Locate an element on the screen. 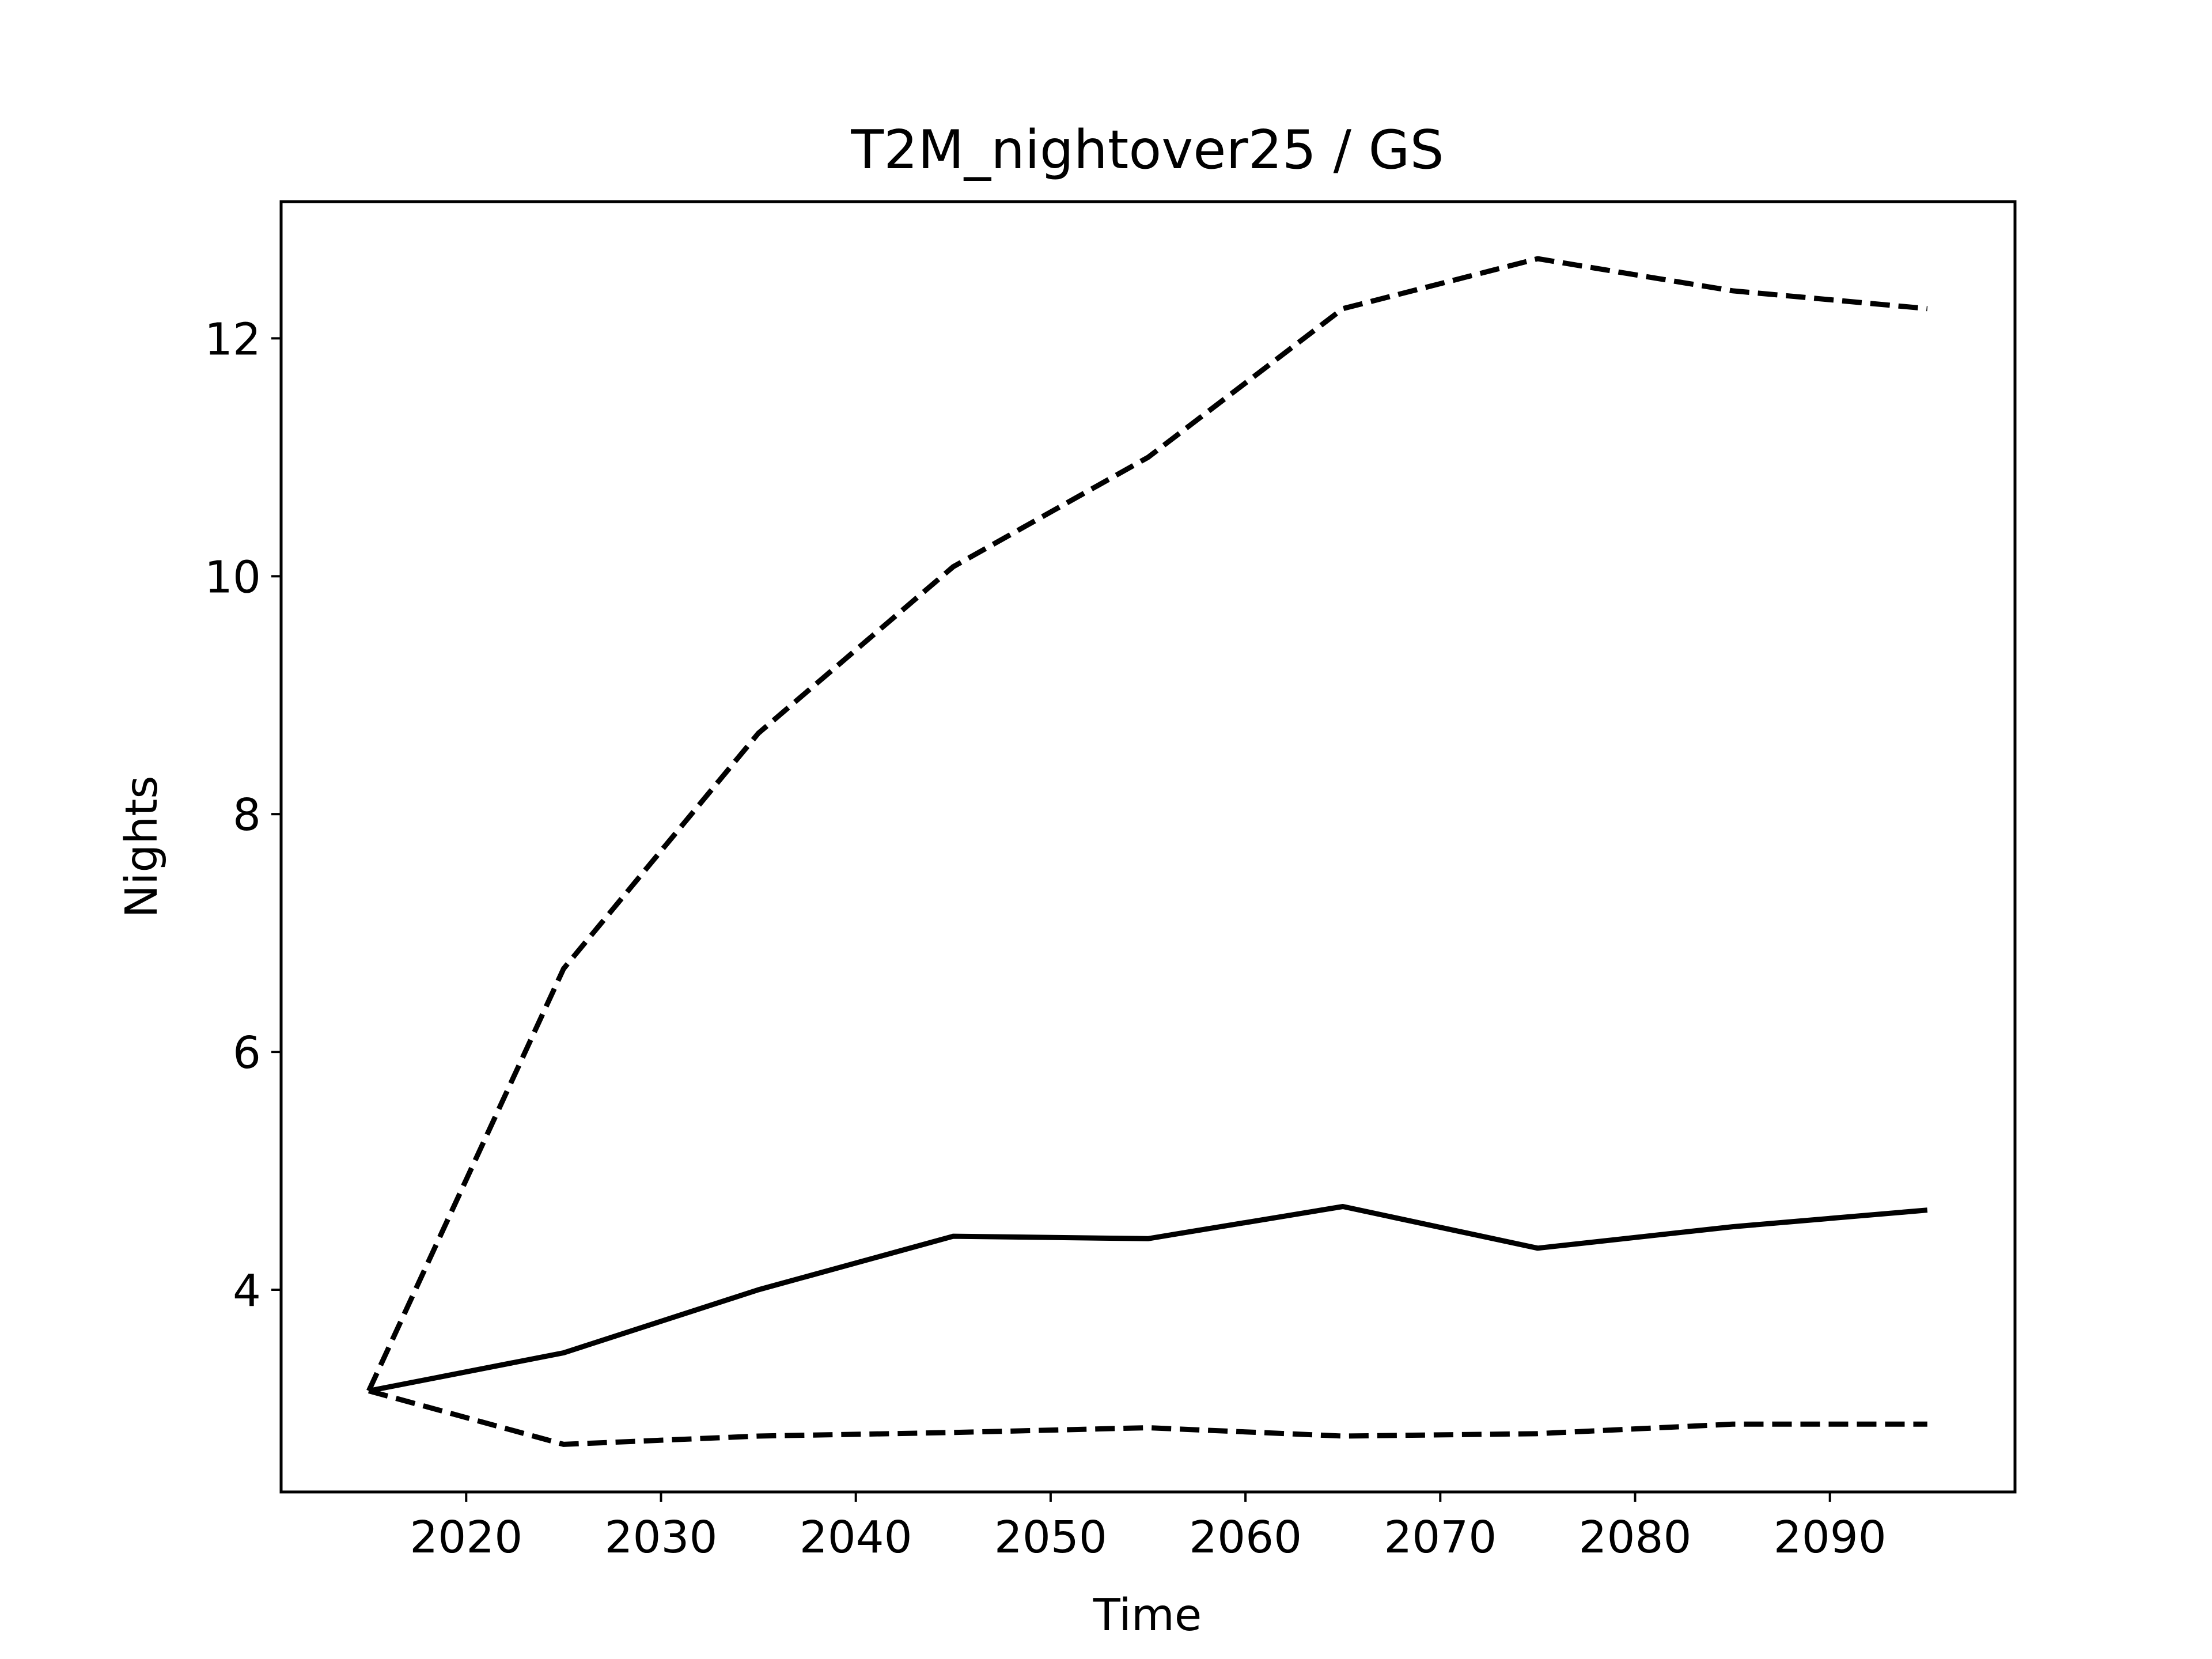 Image resolution: width=2212 pixels, height=1659 pixels. x-tick-label: 2080 is located at coordinates (1635, 1537).